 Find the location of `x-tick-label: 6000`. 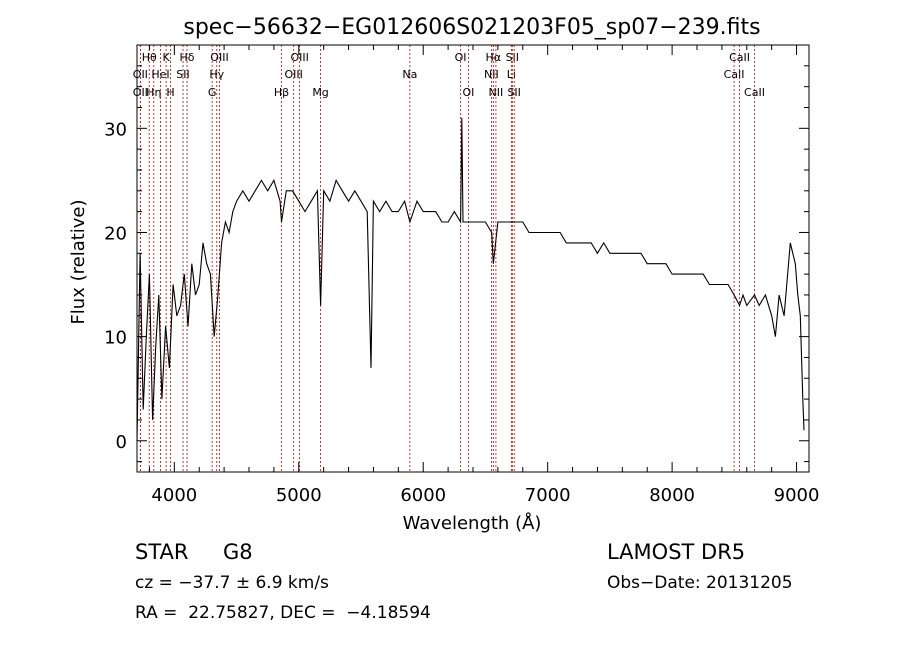

x-tick-label: 6000 is located at coordinates (423, 495).